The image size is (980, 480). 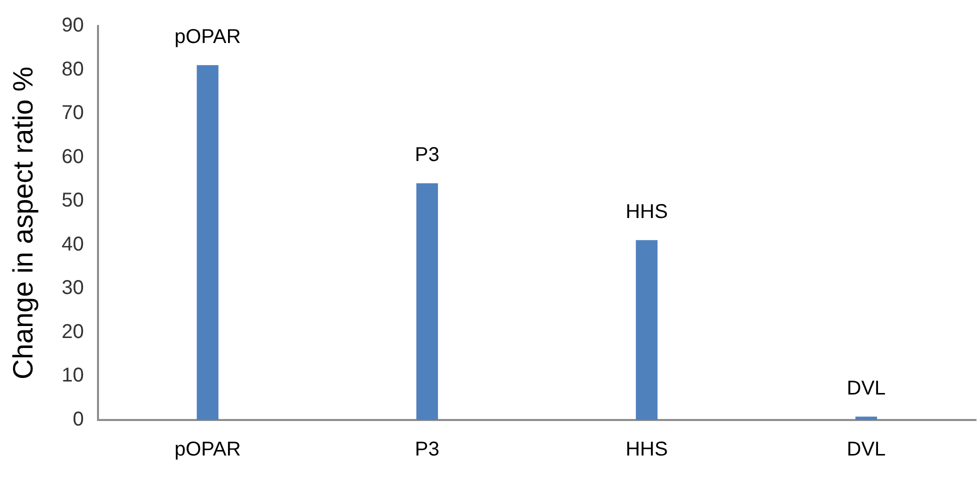 I want to click on y-tick-label: 10, so click(x=73, y=375).